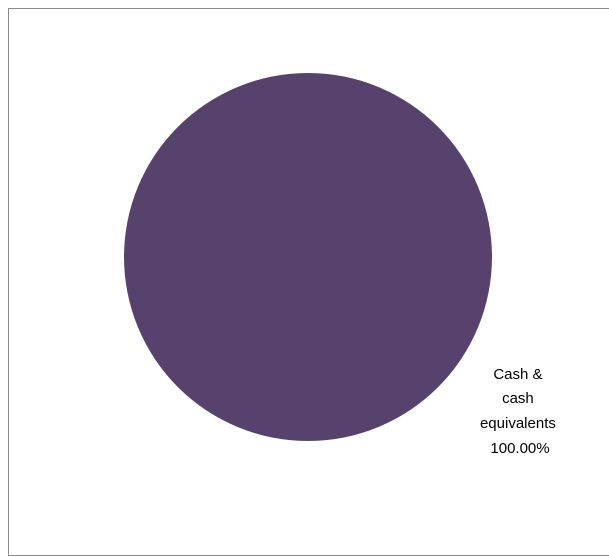 Image resolution: width=609 pixels, height=556 pixels. Describe the element at coordinates (517, 374) in the screenshot. I see `slice-label-line-1: Cash &` at that location.